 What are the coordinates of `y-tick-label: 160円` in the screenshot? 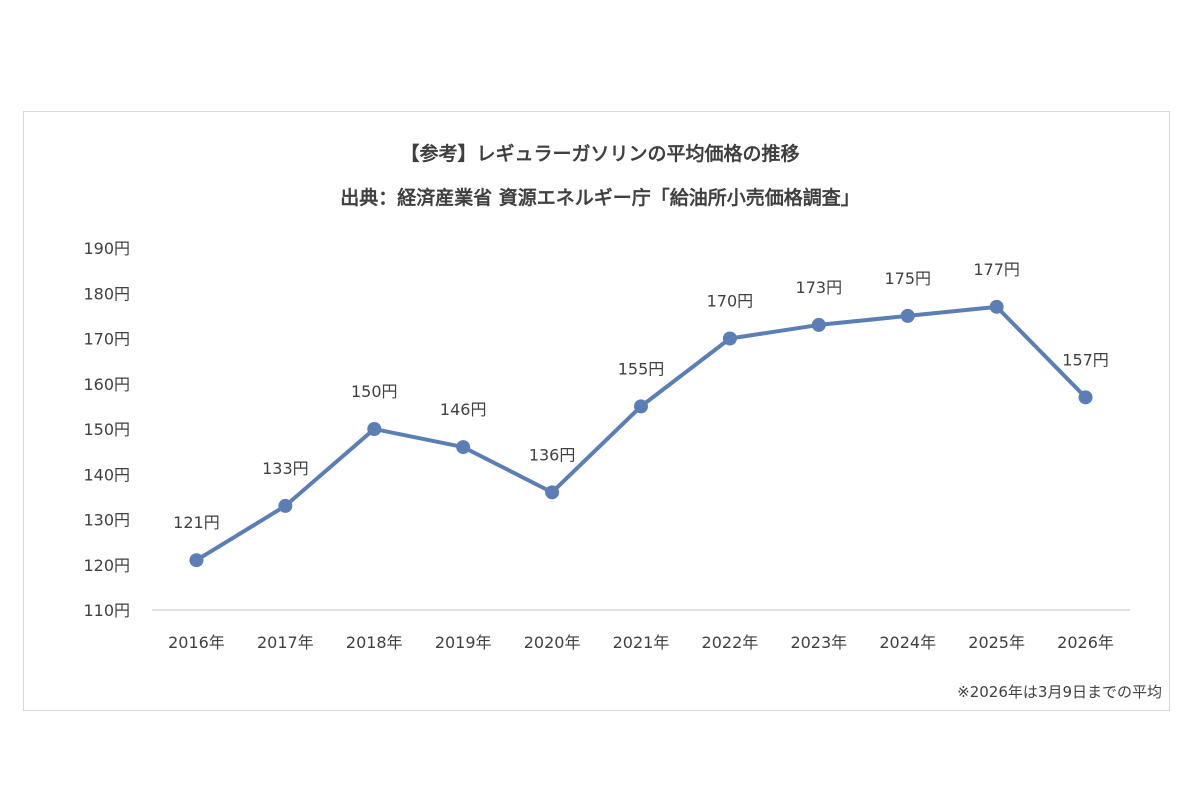 It's located at (106, 384).